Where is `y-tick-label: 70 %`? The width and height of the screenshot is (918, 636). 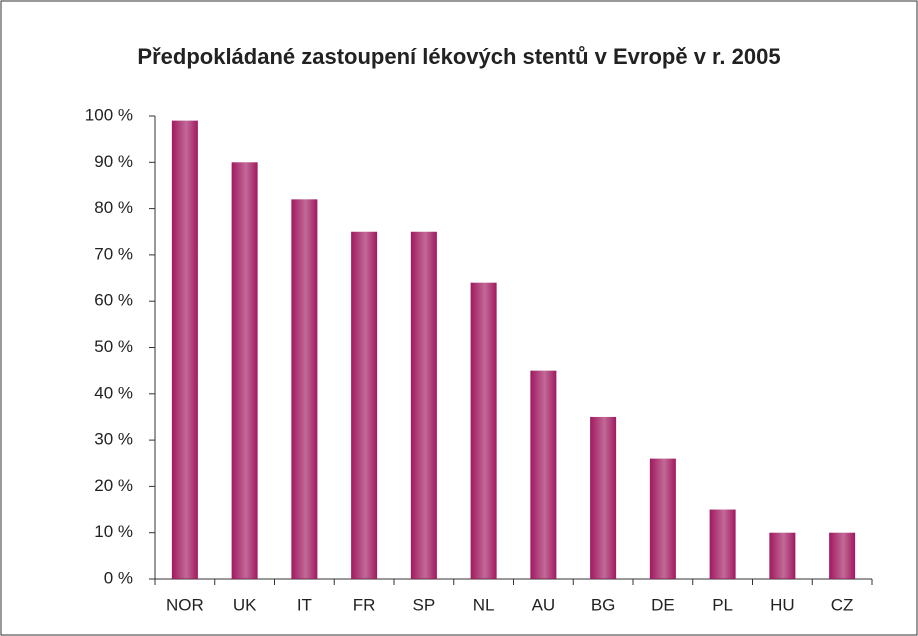
y-tick-label: 70 % is located at coordinates (113, 253).